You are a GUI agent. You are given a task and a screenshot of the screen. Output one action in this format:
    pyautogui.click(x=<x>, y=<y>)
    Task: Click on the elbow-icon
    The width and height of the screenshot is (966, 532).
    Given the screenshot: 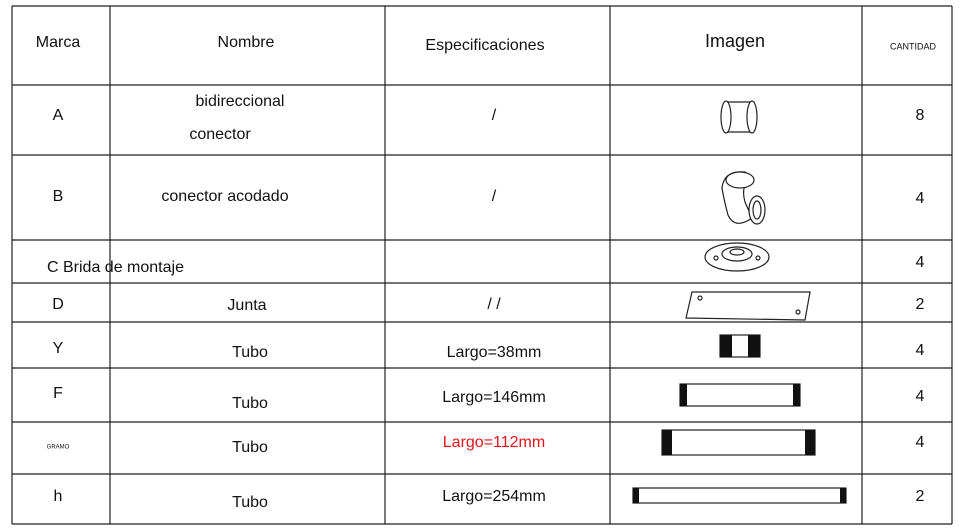 What is the action you would take?
    pyautogui.click(x=743, y=198)
    